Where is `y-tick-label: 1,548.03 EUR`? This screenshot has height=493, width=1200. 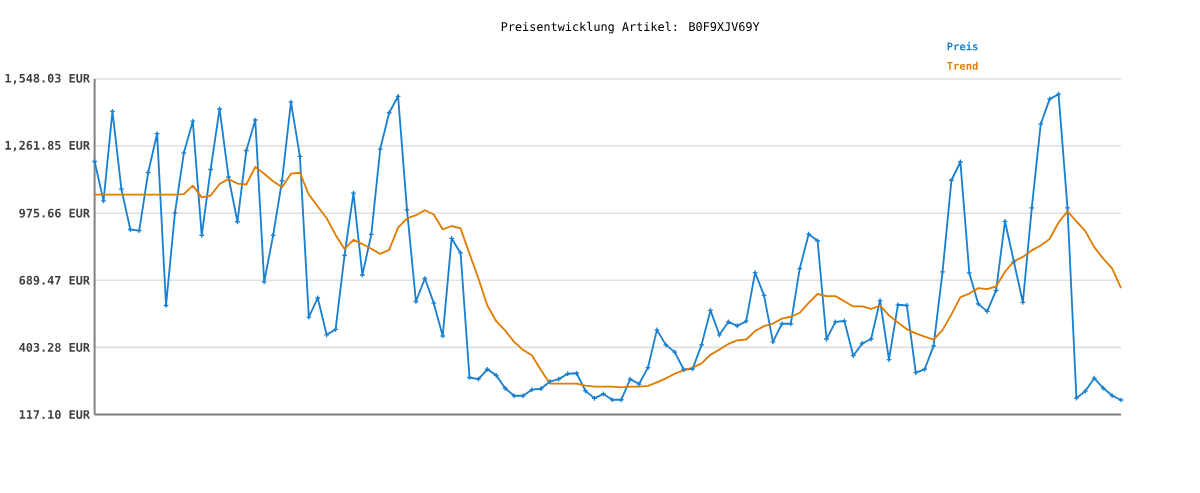
y-tick-label: 1,548.03 EUR is located at coordinates (47, 78).